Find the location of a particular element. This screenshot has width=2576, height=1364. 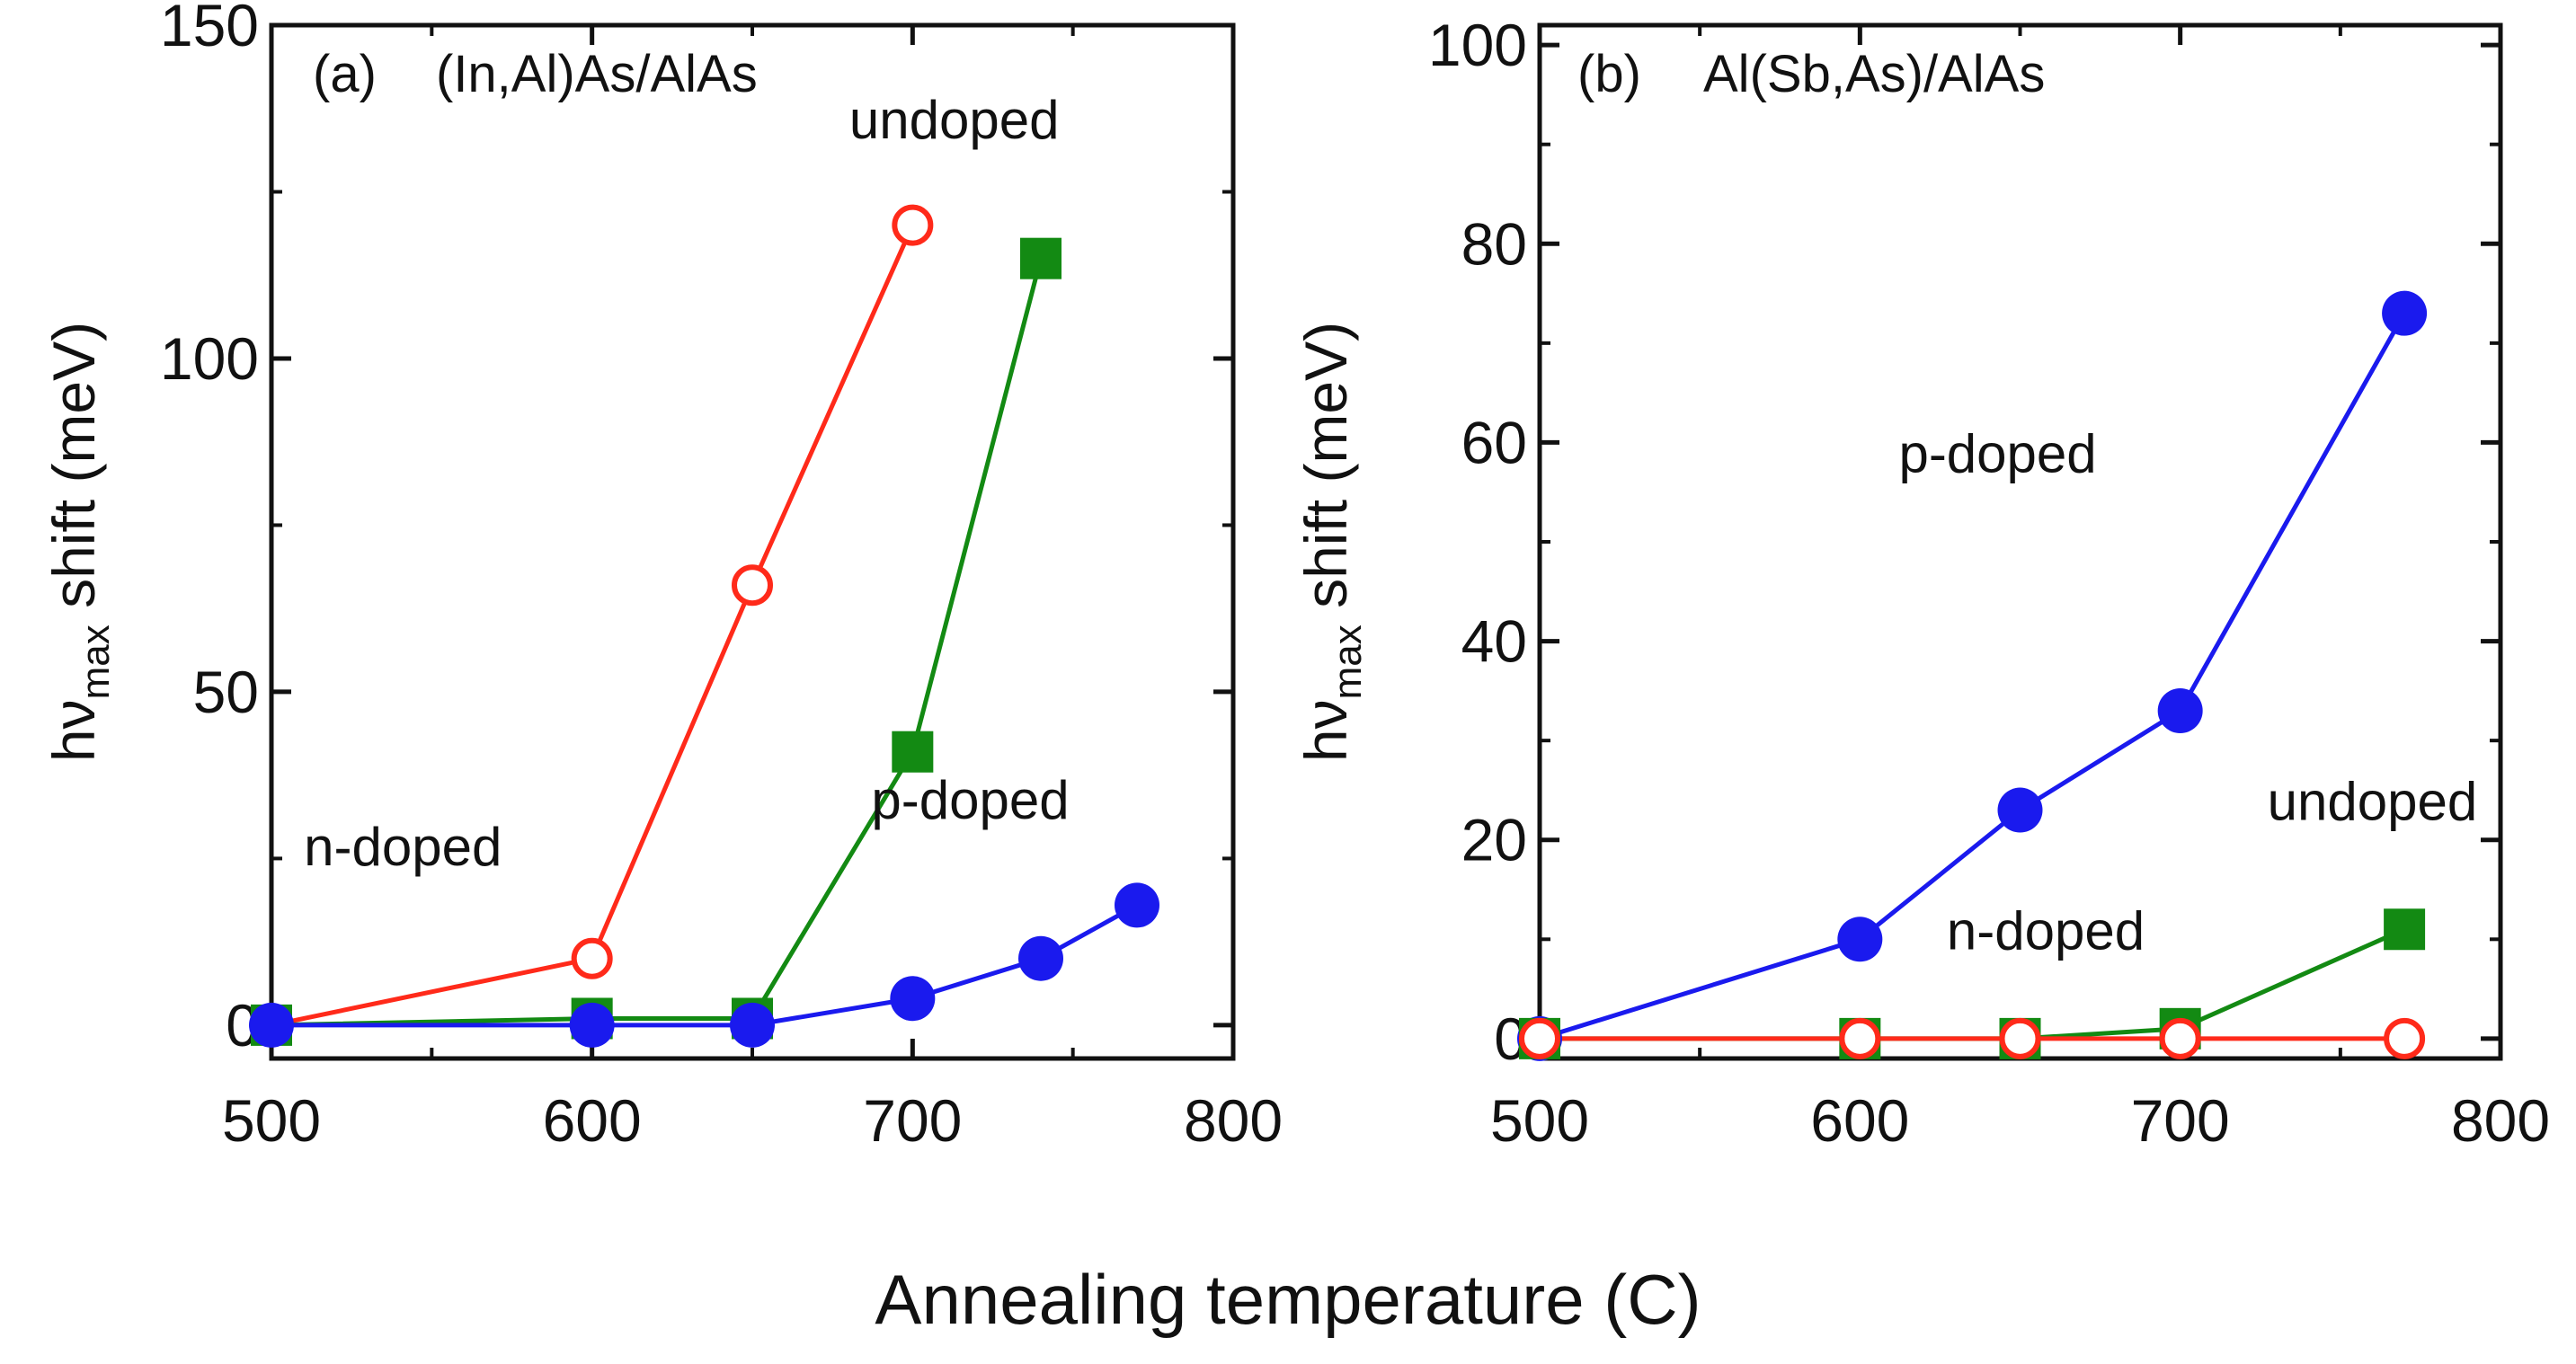

y-tick-label: 60 is located at coordinates (1494, 442).